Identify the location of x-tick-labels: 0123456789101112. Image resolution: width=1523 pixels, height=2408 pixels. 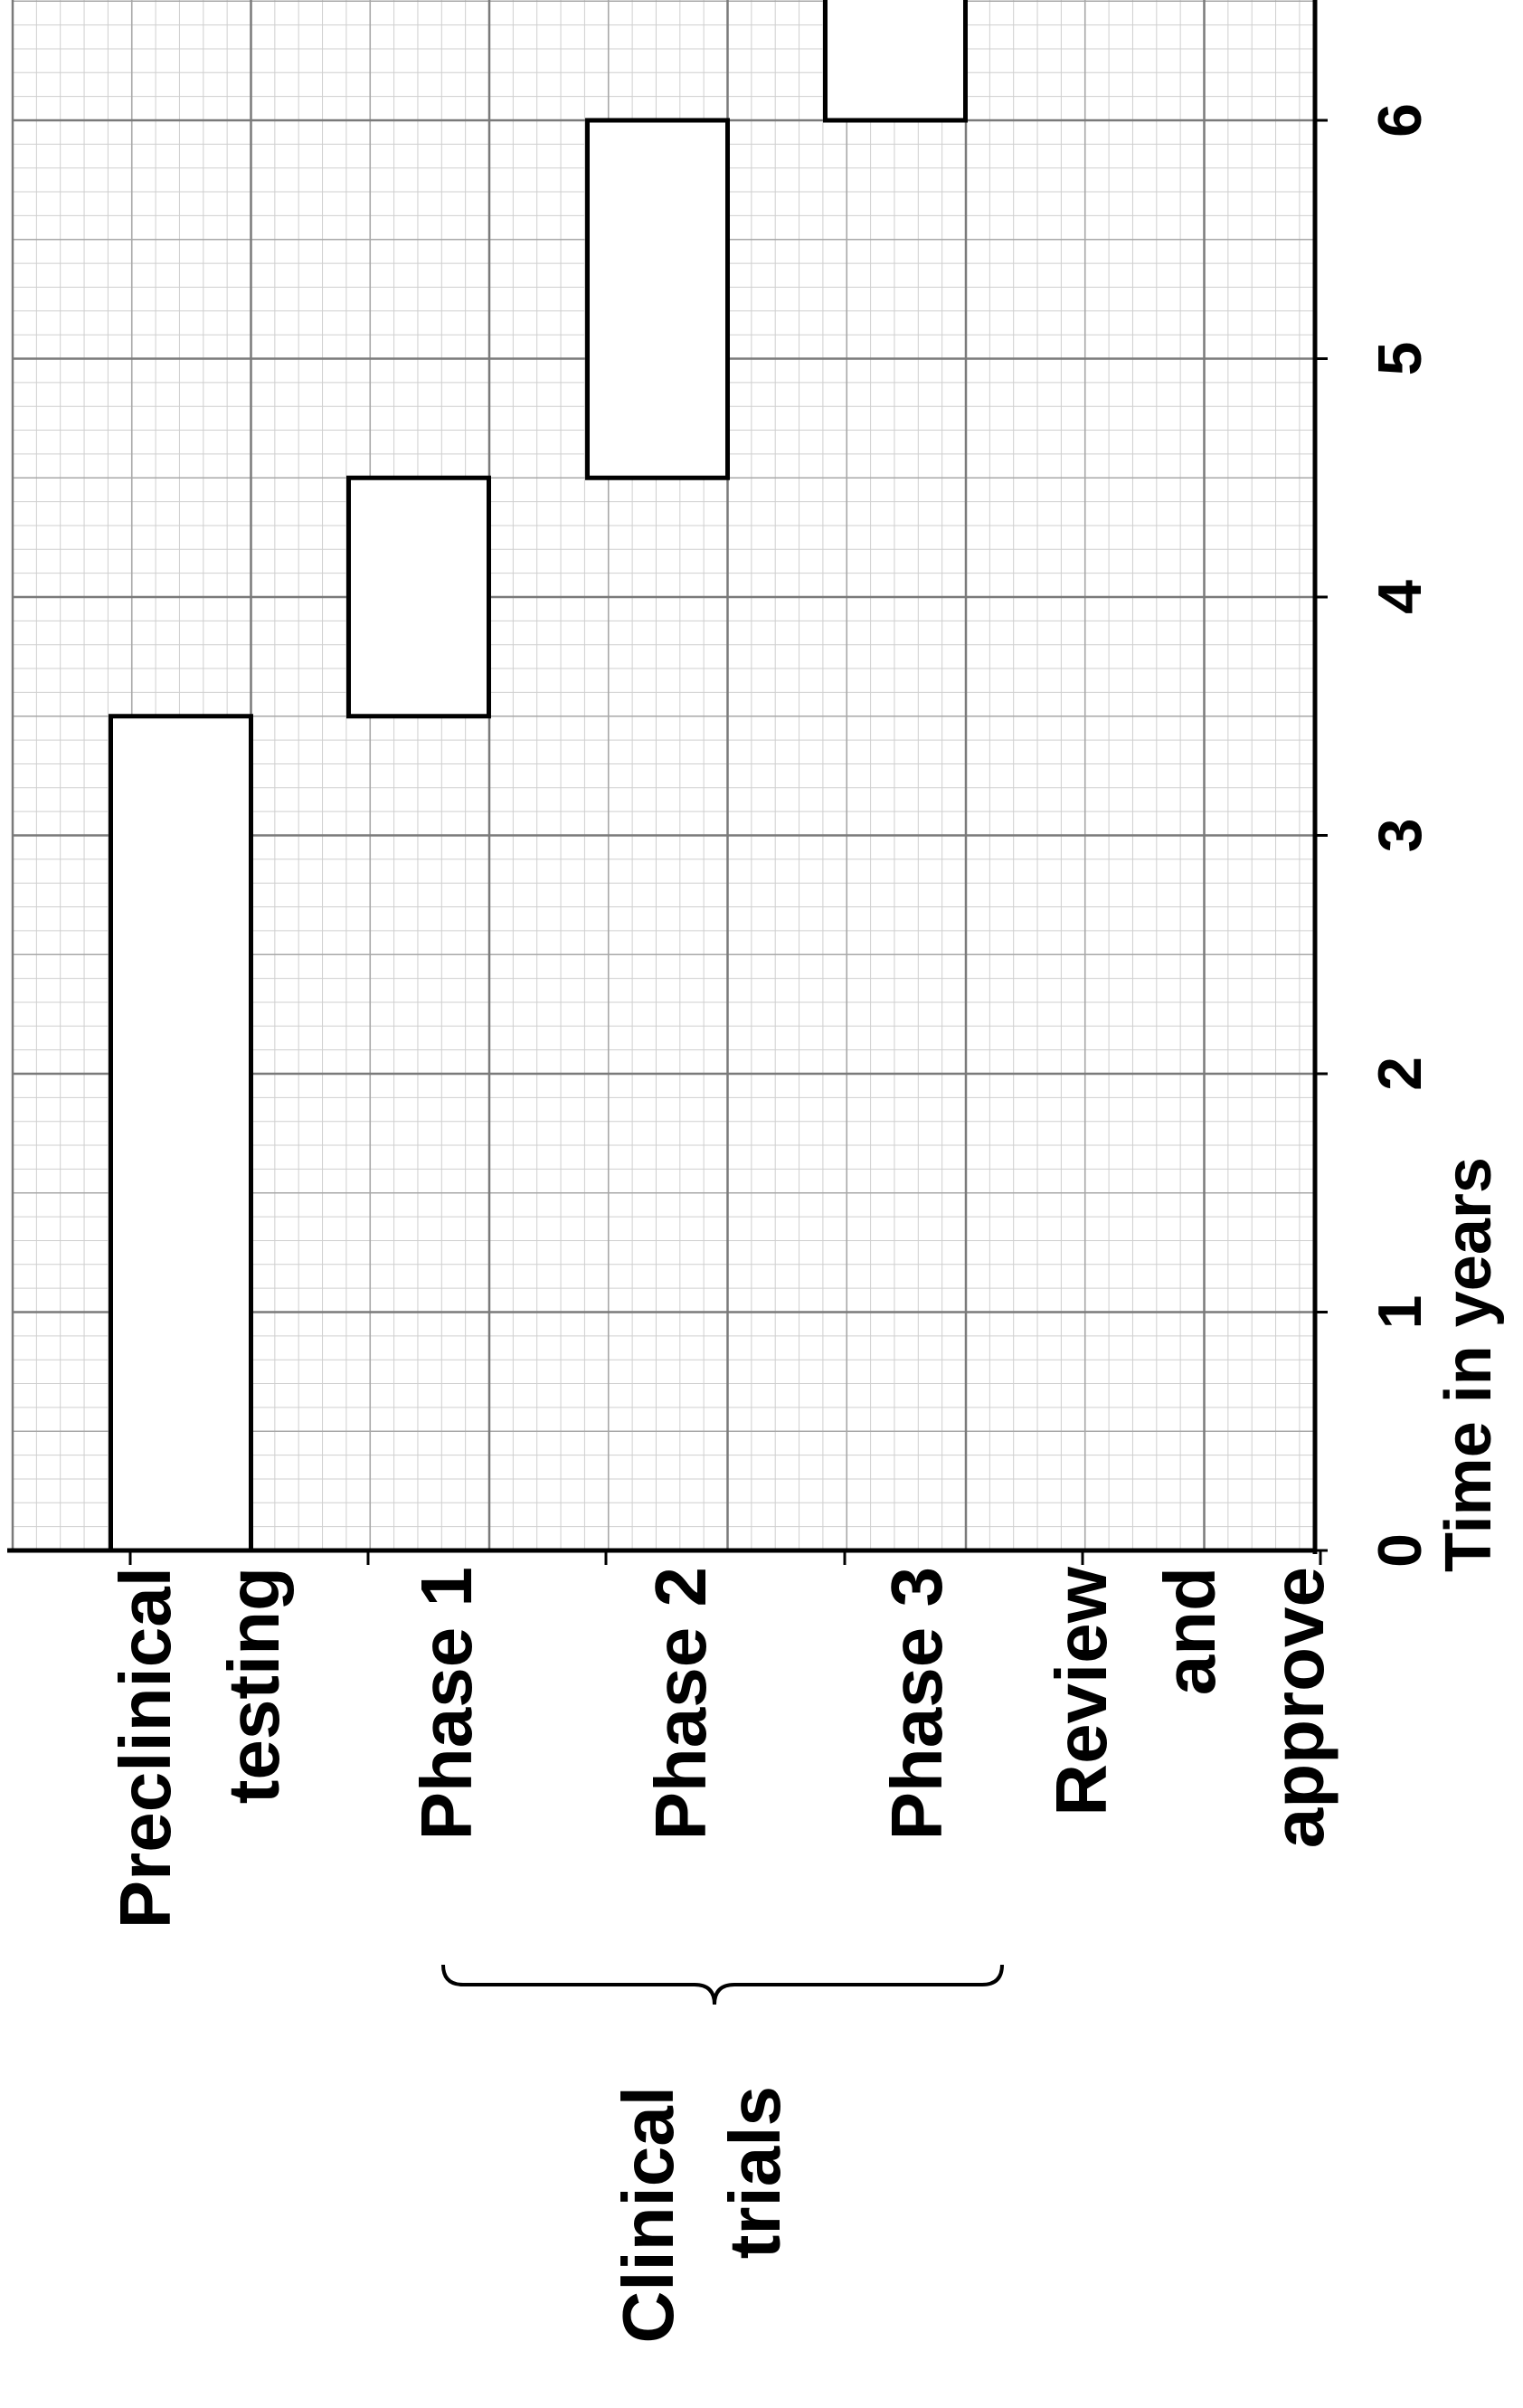
(1400, 835).